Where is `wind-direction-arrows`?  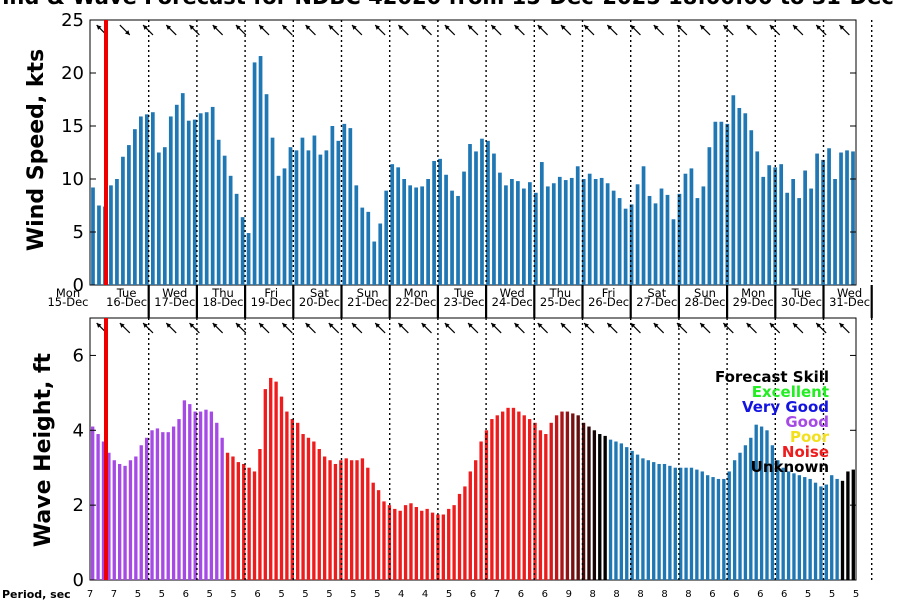 wind-direction-arrows is located at coordinates (473, 30).